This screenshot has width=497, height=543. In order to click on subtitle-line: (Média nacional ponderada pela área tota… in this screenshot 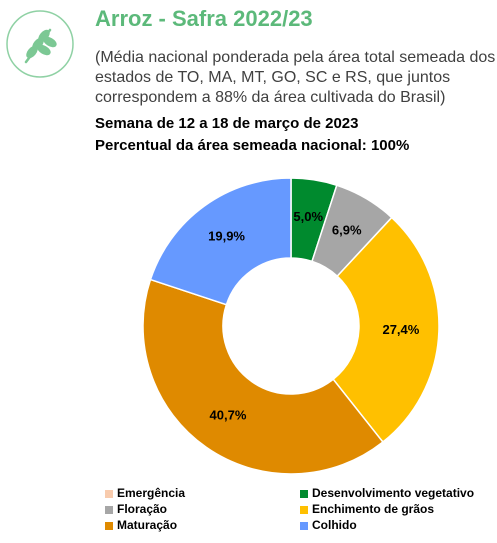, I will do `click(295, 57)`.